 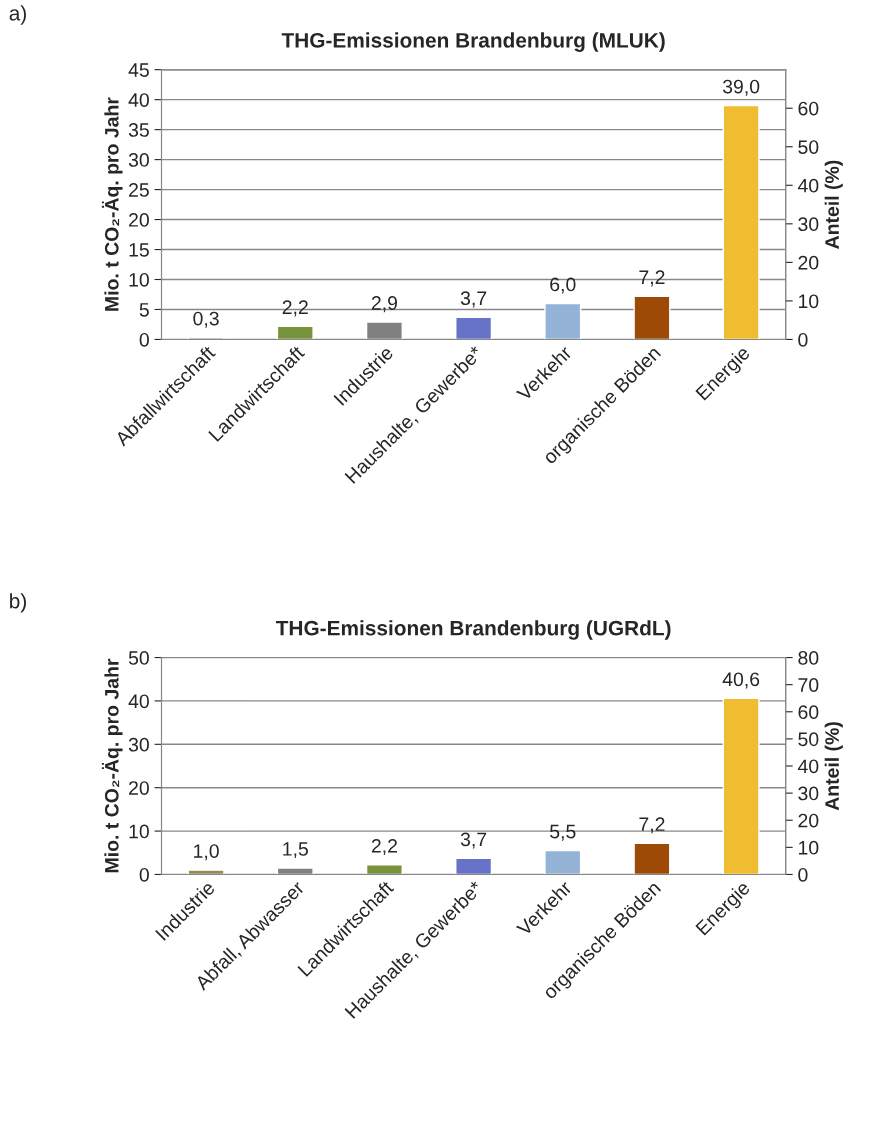 What do you see at coordinates (563, 285) in the screenshot?
I see `data-label: 6,0` at bounding box center [563, 285].